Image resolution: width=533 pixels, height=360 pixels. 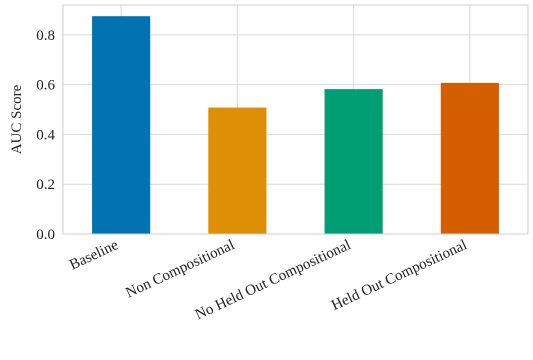 I want to click on y-tick-labels: 0.0 0.2 0.4 0.6 0.8, so click(x=45, y=135).